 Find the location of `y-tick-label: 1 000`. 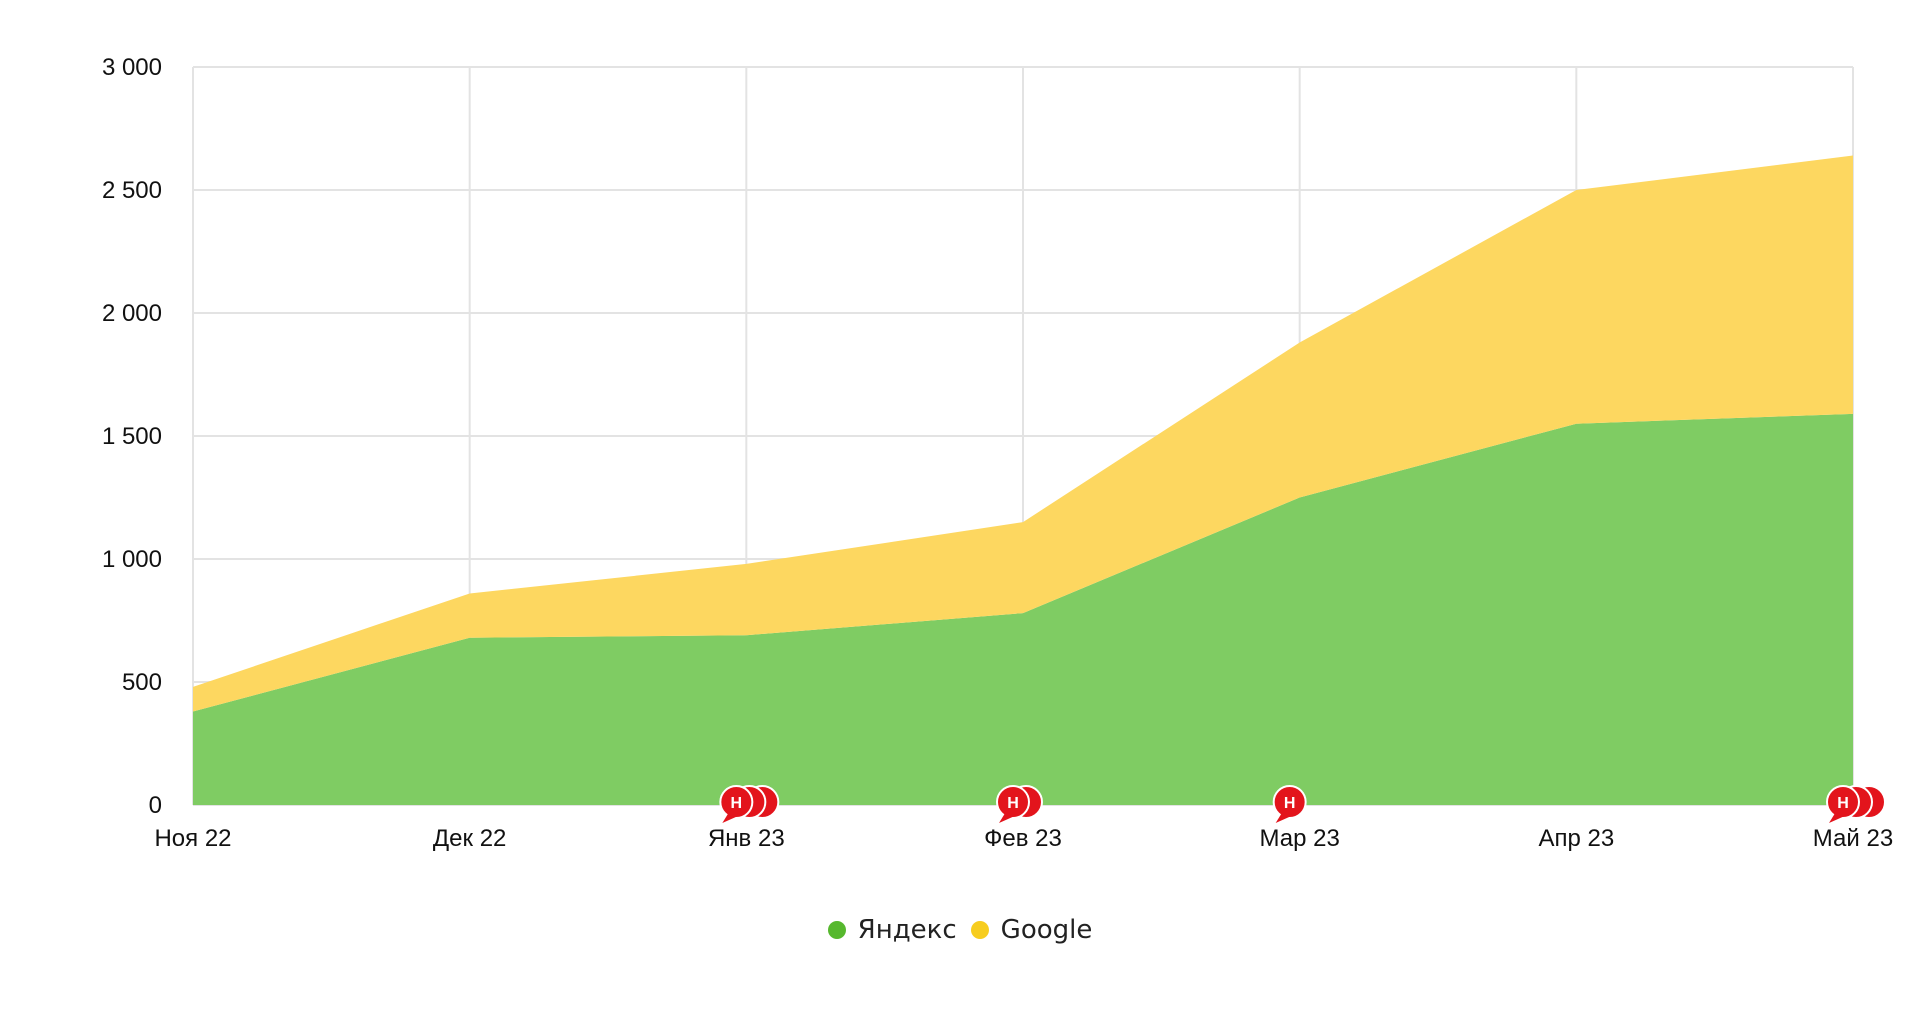

y-tick-label: 1 000 is located at coordinates (132, 559).